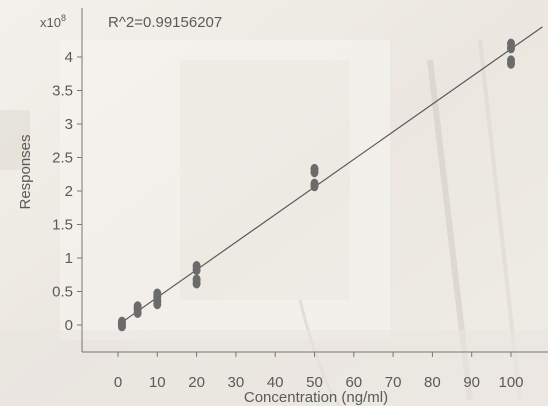 The width and height of the screenshot is (548, 406). Describe the element at coordinates (69, 124) in the screenshot. I see `y-tick-label: 3` at that location.